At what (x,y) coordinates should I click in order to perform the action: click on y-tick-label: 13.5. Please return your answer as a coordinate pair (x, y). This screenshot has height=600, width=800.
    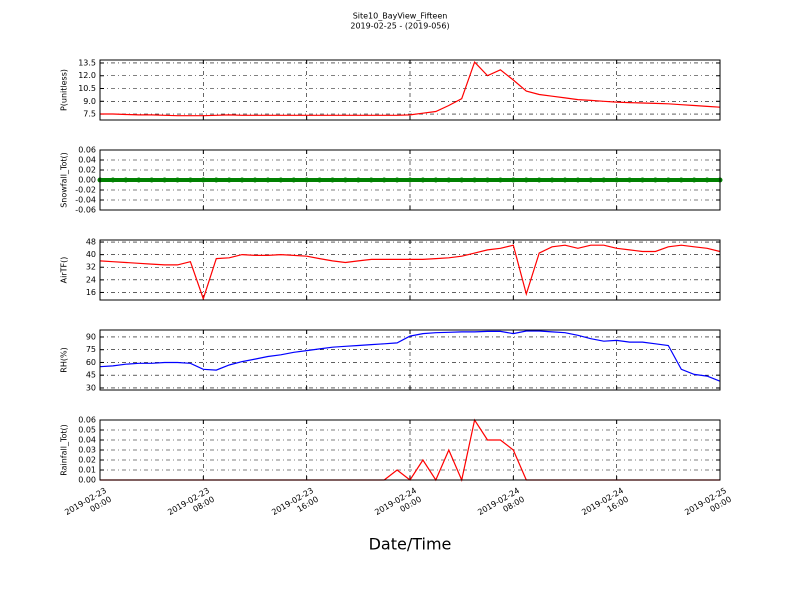
    Looking at the image, I should click on (87, 62).